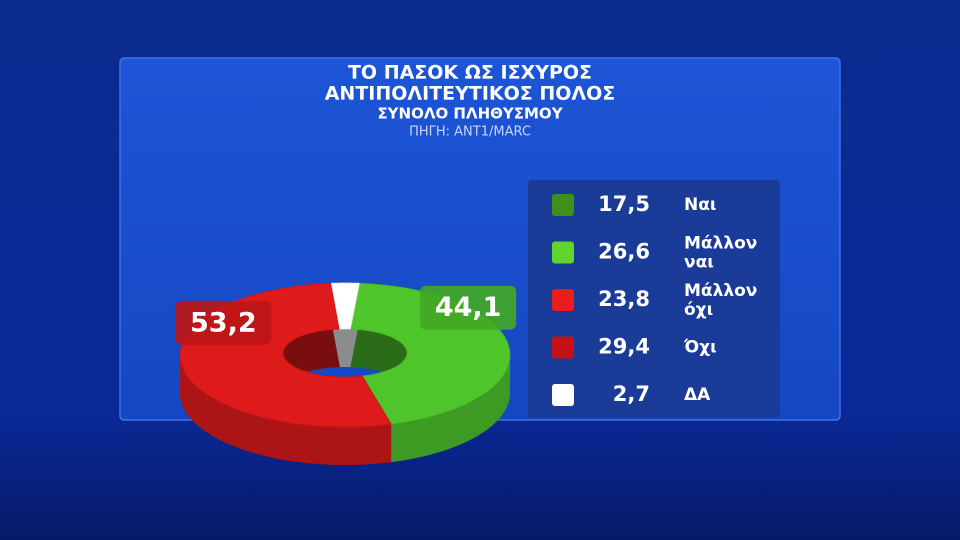  What do you see at coordinates (624, 252) in the screenshot?
I see `legend-value: 26,6` at bounding box center [624, 252].